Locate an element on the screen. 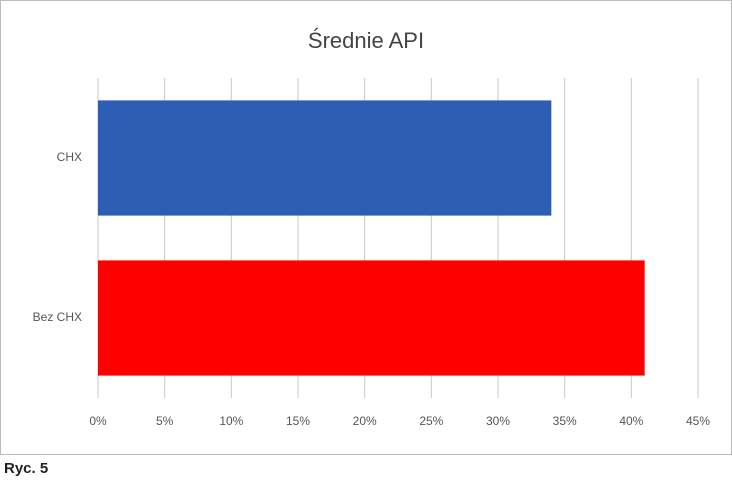  x-tick-label: 25% is located at coordinates (431, 421).